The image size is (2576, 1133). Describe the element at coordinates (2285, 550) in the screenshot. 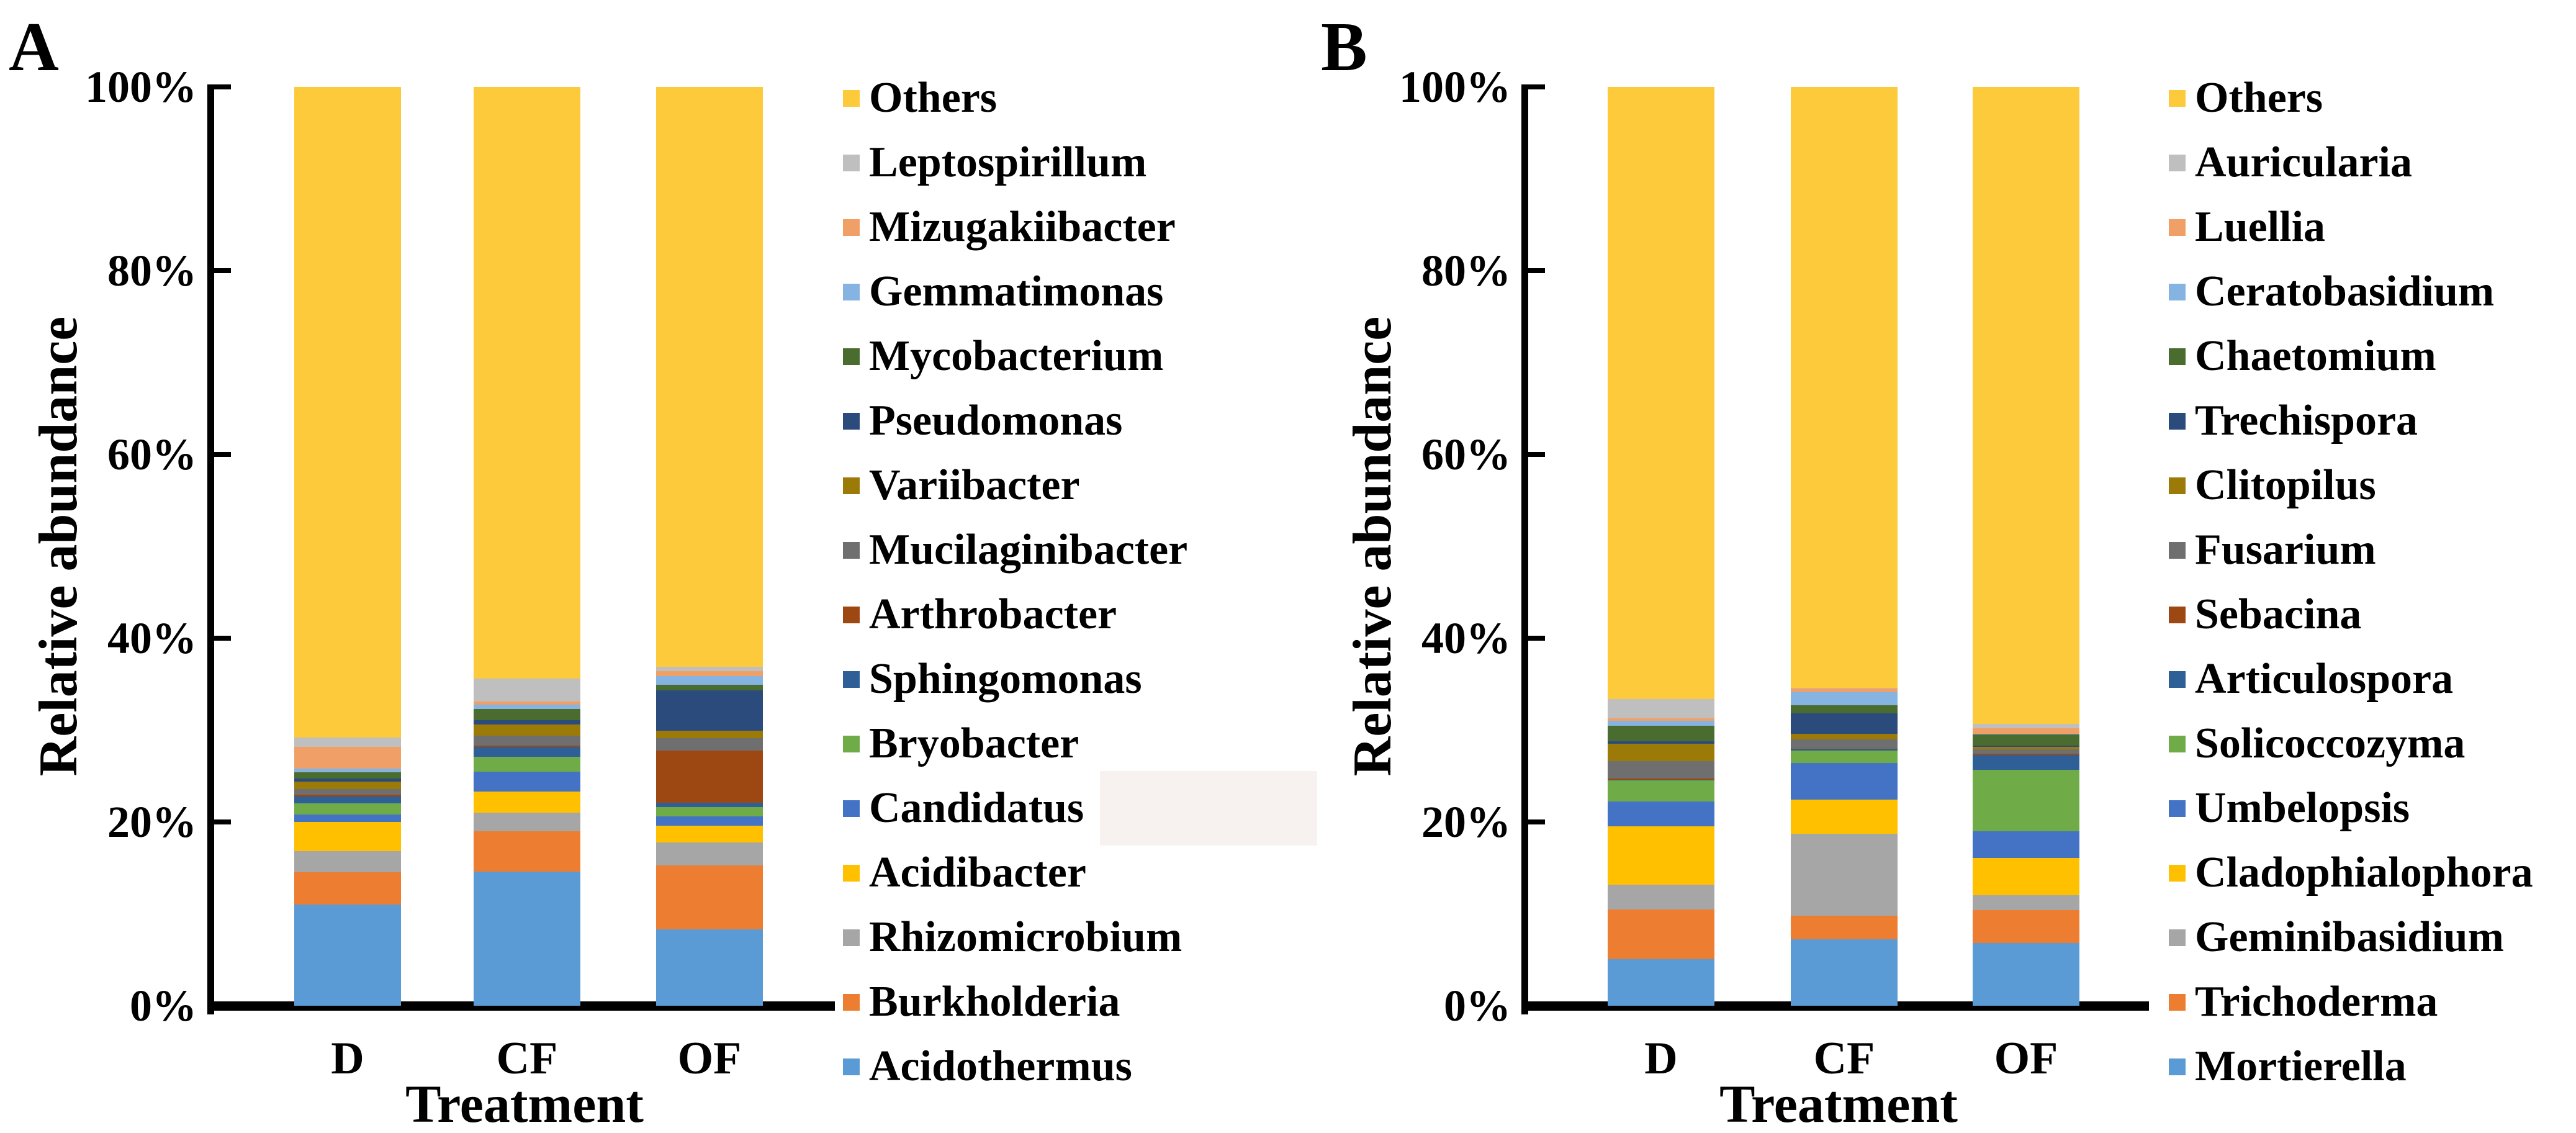

I see `panel-b-legend-label-Fusarium: Fusarium` at that location.